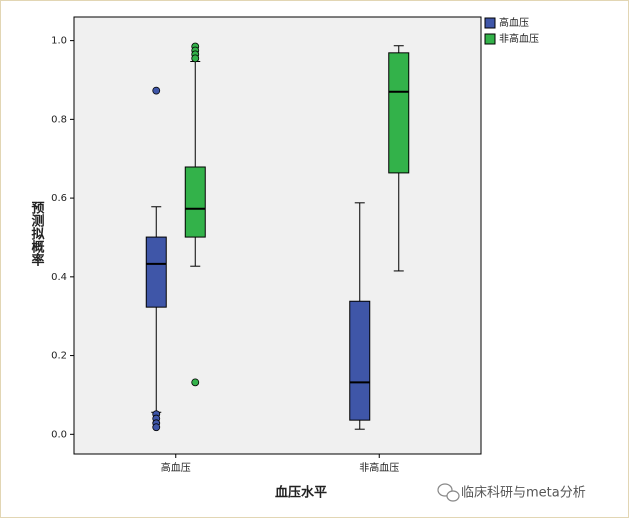 The height and width of the screenshot is (518, 629). Describe the element at coordinates (59, 198) in the screenshot. I see `y-tick-label: 0.6` at that location.